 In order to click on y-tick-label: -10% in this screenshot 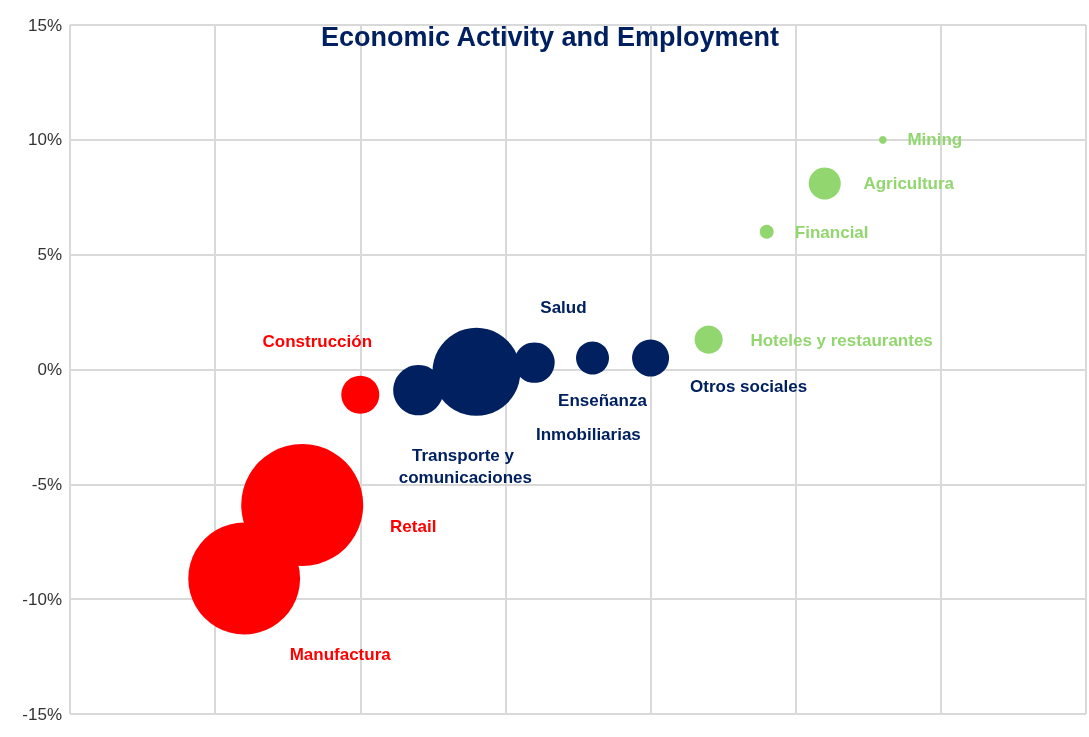, I will do `click(42, 599)`.